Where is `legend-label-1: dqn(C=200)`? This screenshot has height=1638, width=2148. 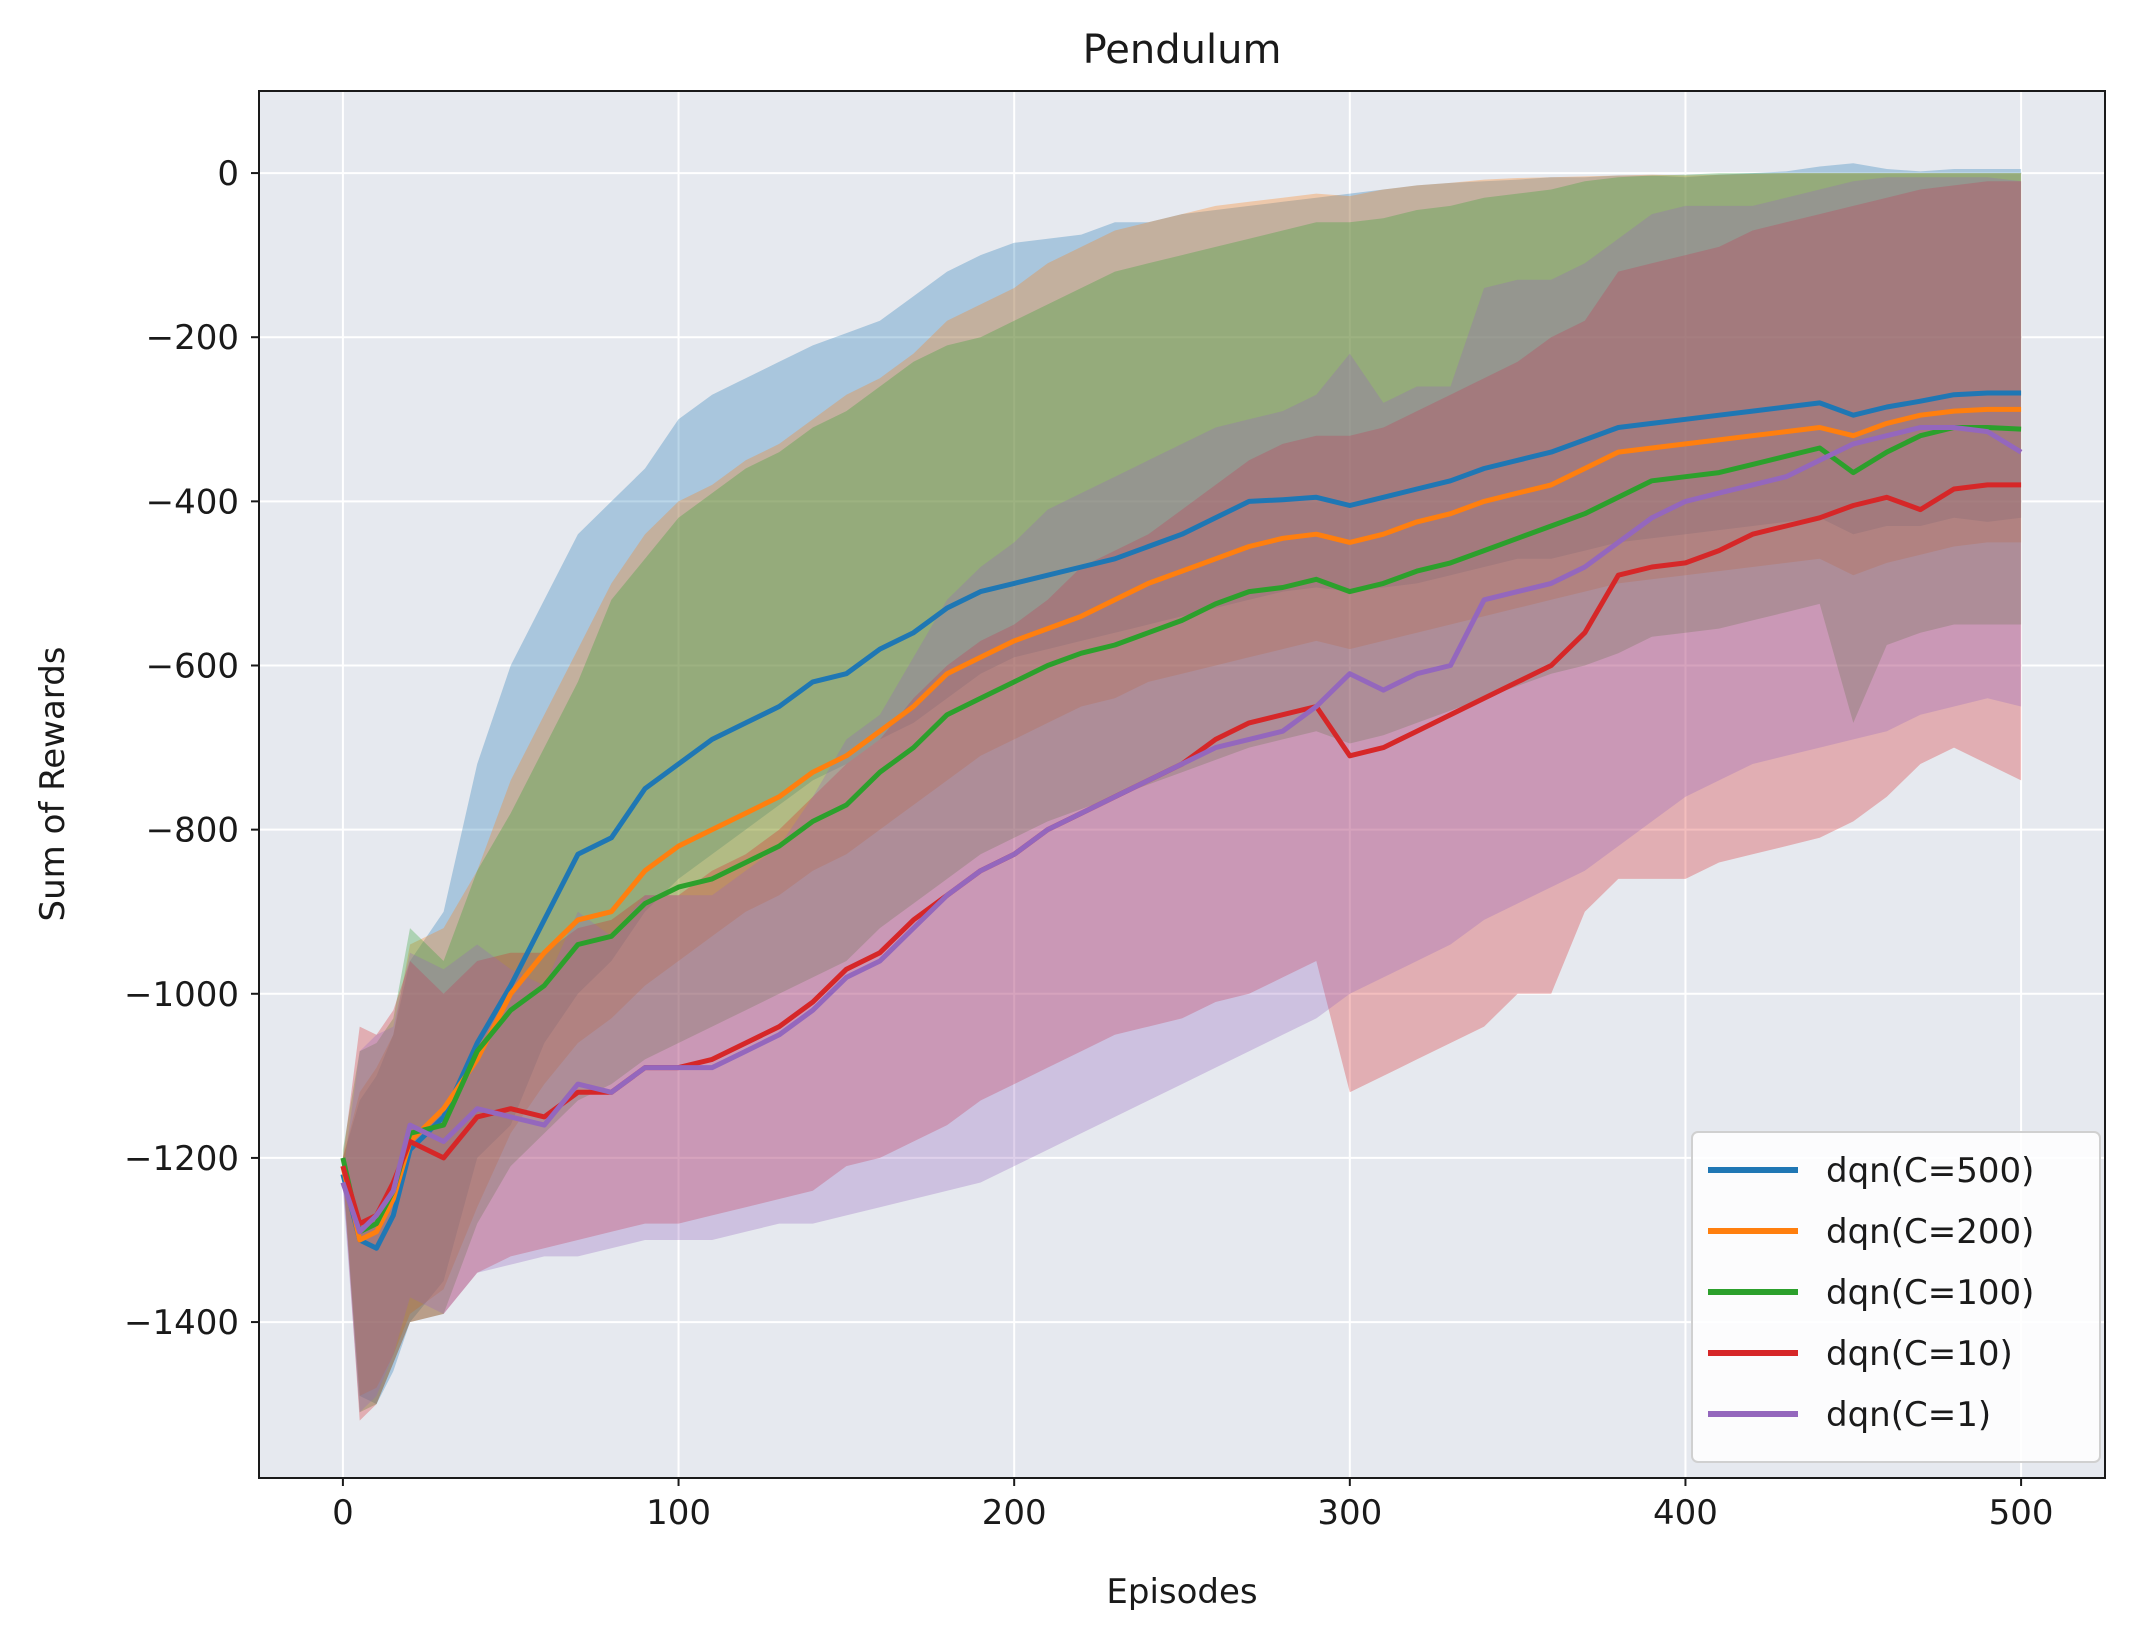 legend-label-1: dqn(C=200) is located at coordinates (1930, 1232).